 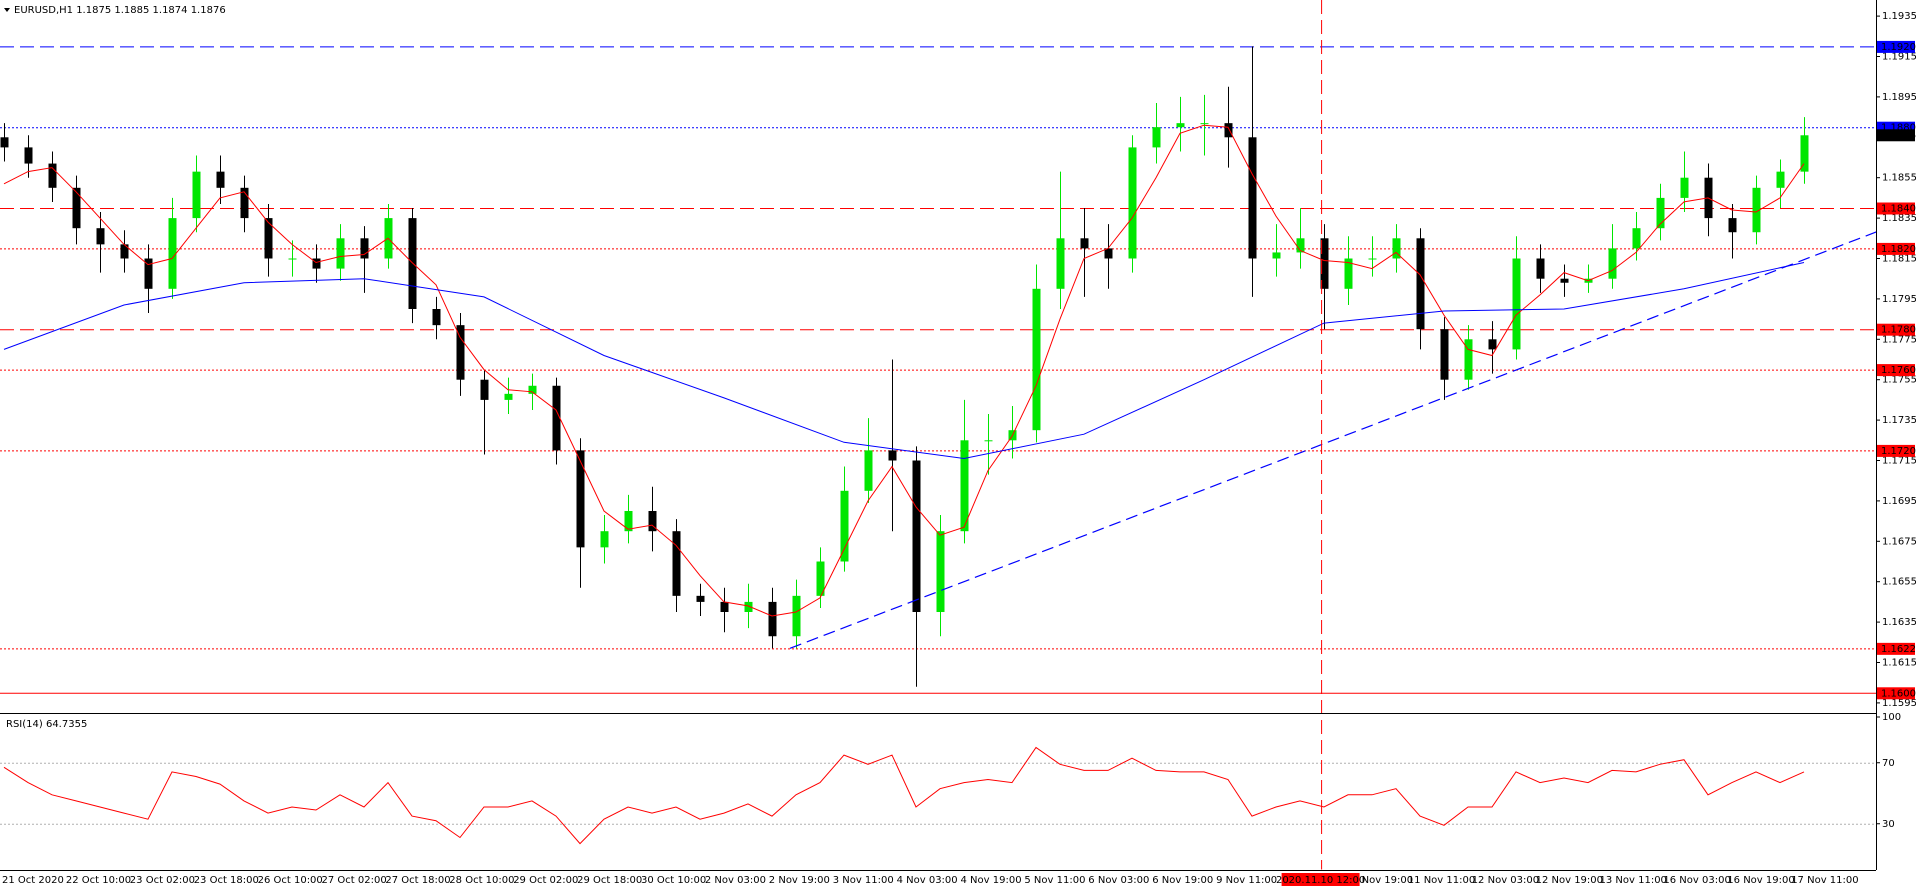 What do you see at coordinates (417, 880) in the screenshot?
I see `x-tick-label: 27 Oct 18:00` at bounding box center [417, 880].